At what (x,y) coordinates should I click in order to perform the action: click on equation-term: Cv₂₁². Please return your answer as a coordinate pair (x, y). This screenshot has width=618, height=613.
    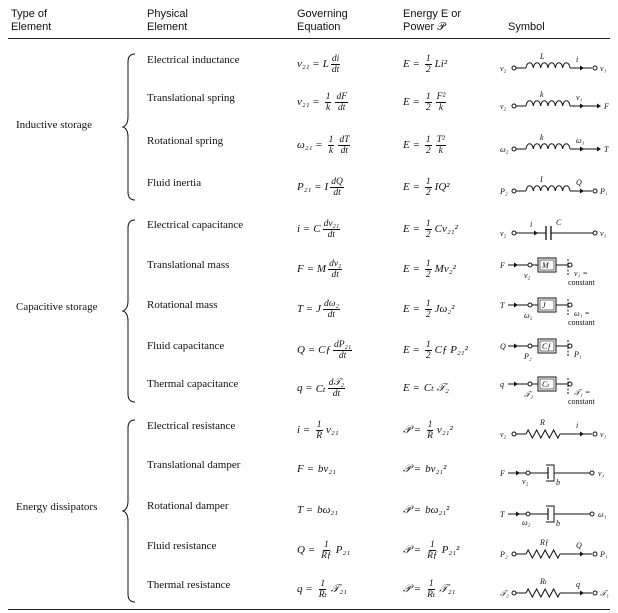
    Looking at the image, I should click on (446, 229).